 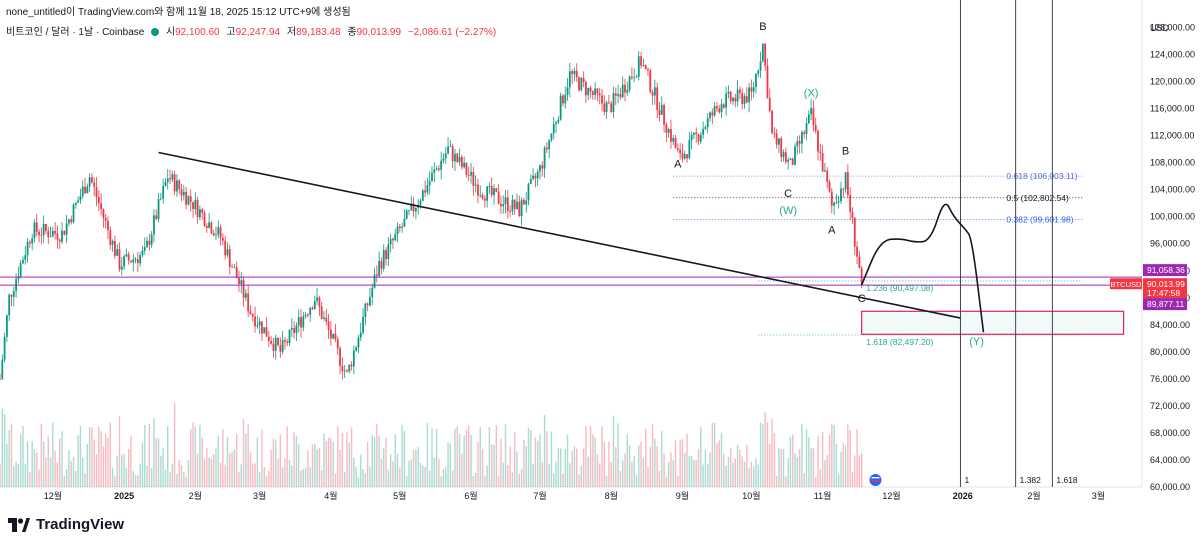 I want to click on volume-bars, so click(x=431, y=445).